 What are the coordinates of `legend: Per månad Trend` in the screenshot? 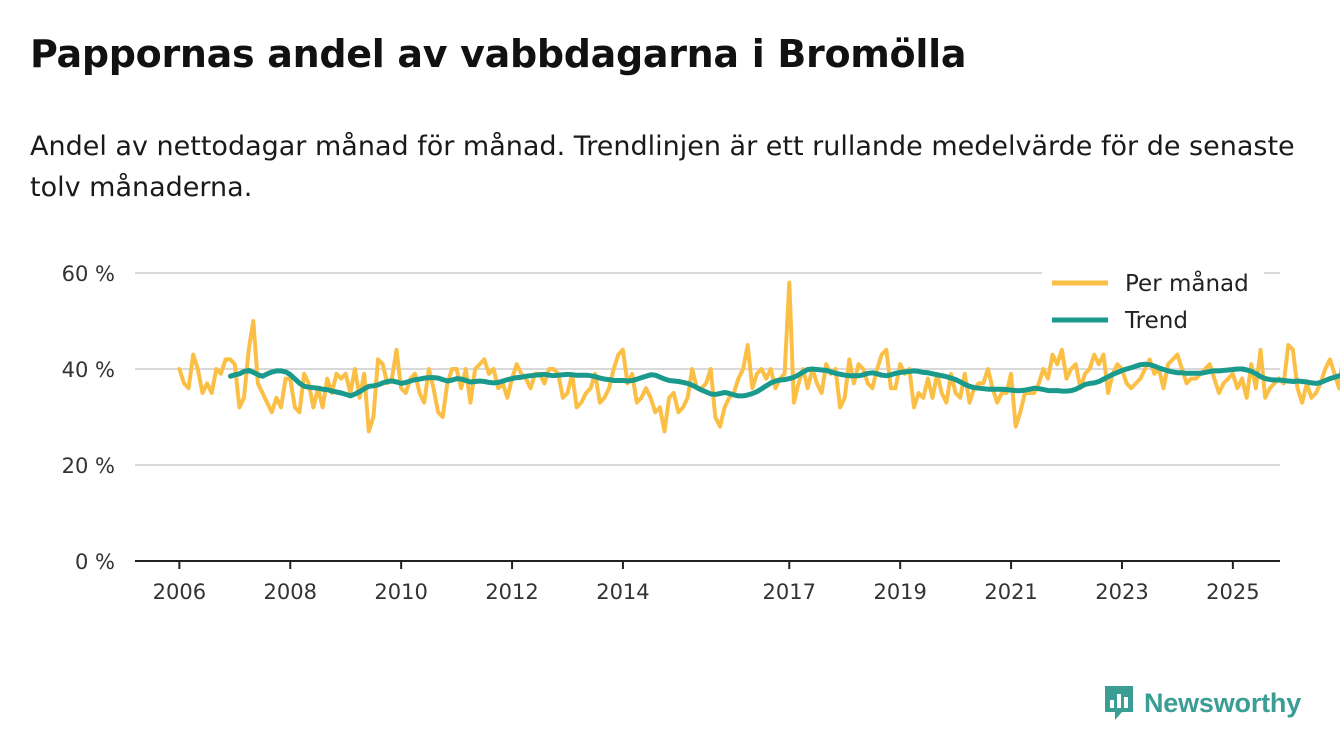 It's located at (1153, 303).